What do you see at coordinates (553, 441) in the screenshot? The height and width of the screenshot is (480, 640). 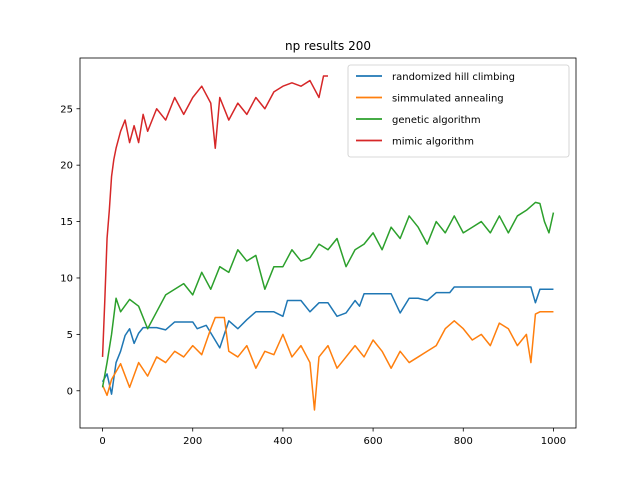 I see `x-tick-label-5: 1000` at bounding box center [553, 441].